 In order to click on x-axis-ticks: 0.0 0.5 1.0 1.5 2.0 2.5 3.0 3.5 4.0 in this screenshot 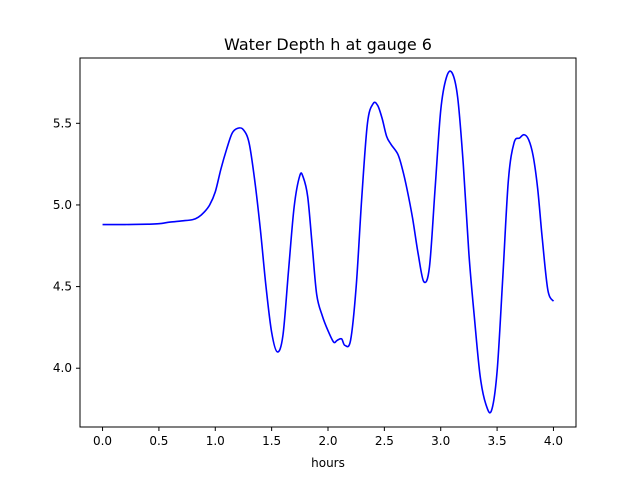, I will do `click(328, 437)`.